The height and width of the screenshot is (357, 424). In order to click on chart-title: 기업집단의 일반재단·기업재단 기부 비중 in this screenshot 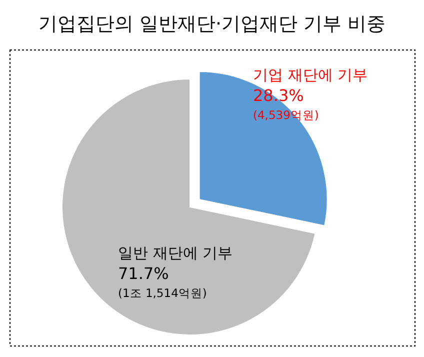, I will do `click(212, 24)`.